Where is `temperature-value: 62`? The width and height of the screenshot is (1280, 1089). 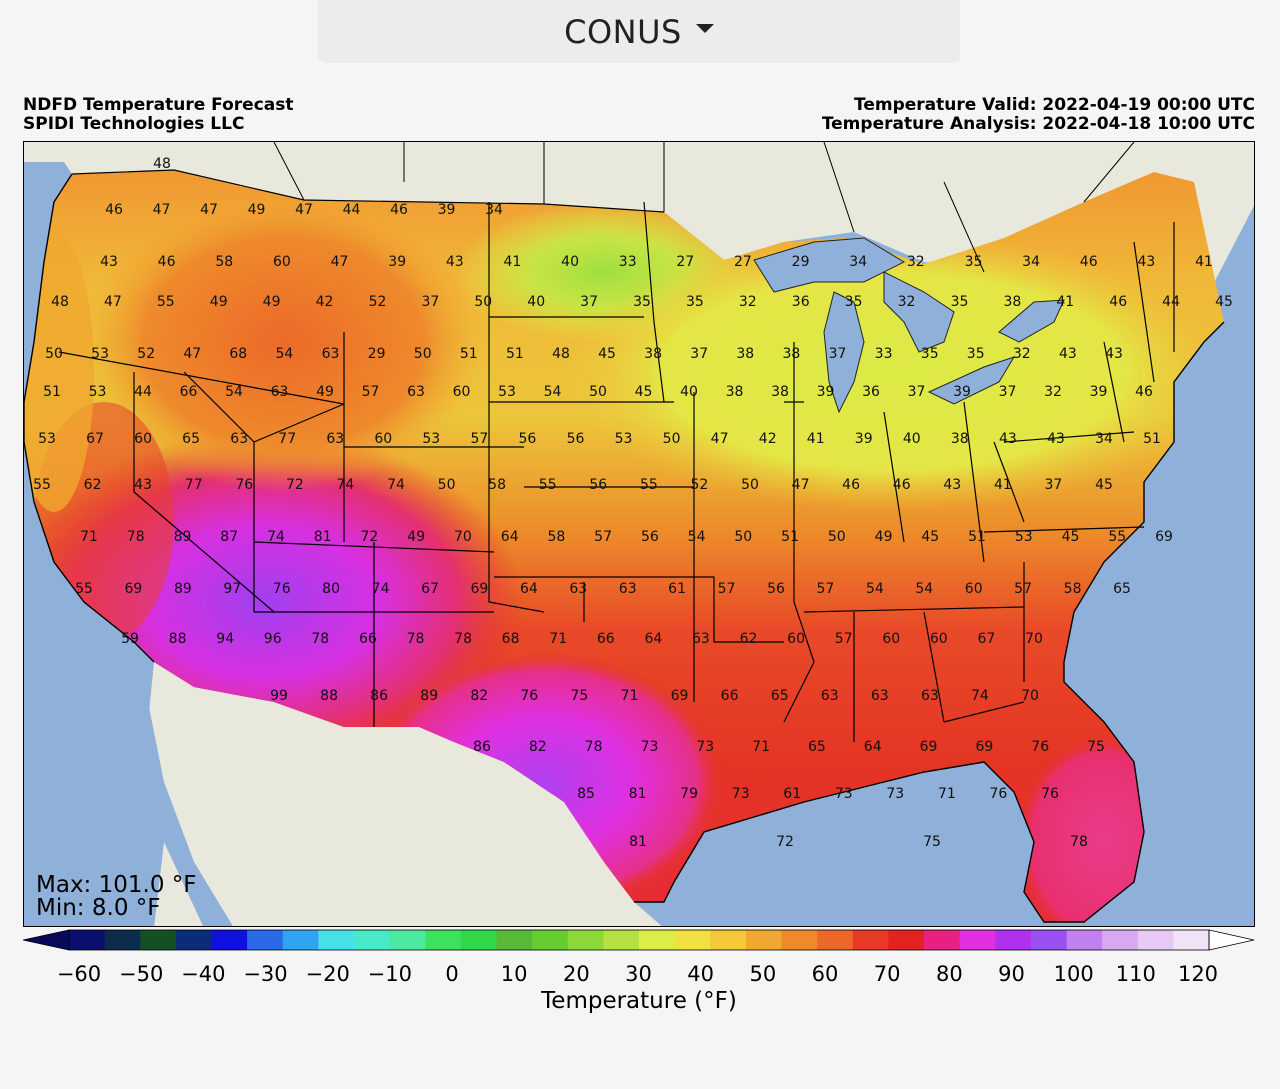 temperature-value: 62 is located at coordinates (93, 485).